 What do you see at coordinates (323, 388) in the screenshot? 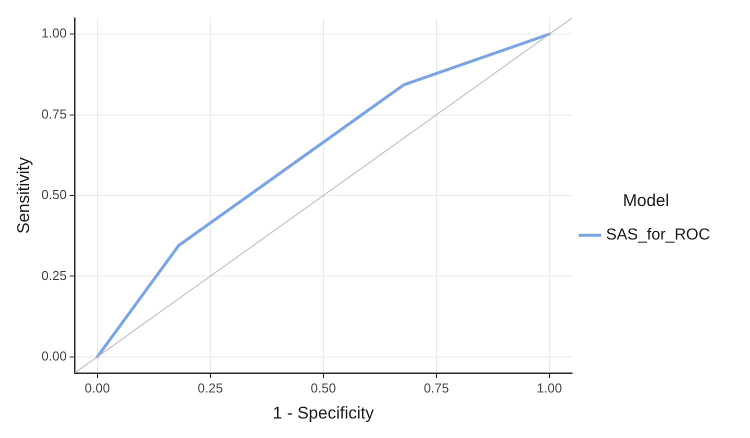
I see `x-tick-label: 0.50` at bounding box center [323, 388].